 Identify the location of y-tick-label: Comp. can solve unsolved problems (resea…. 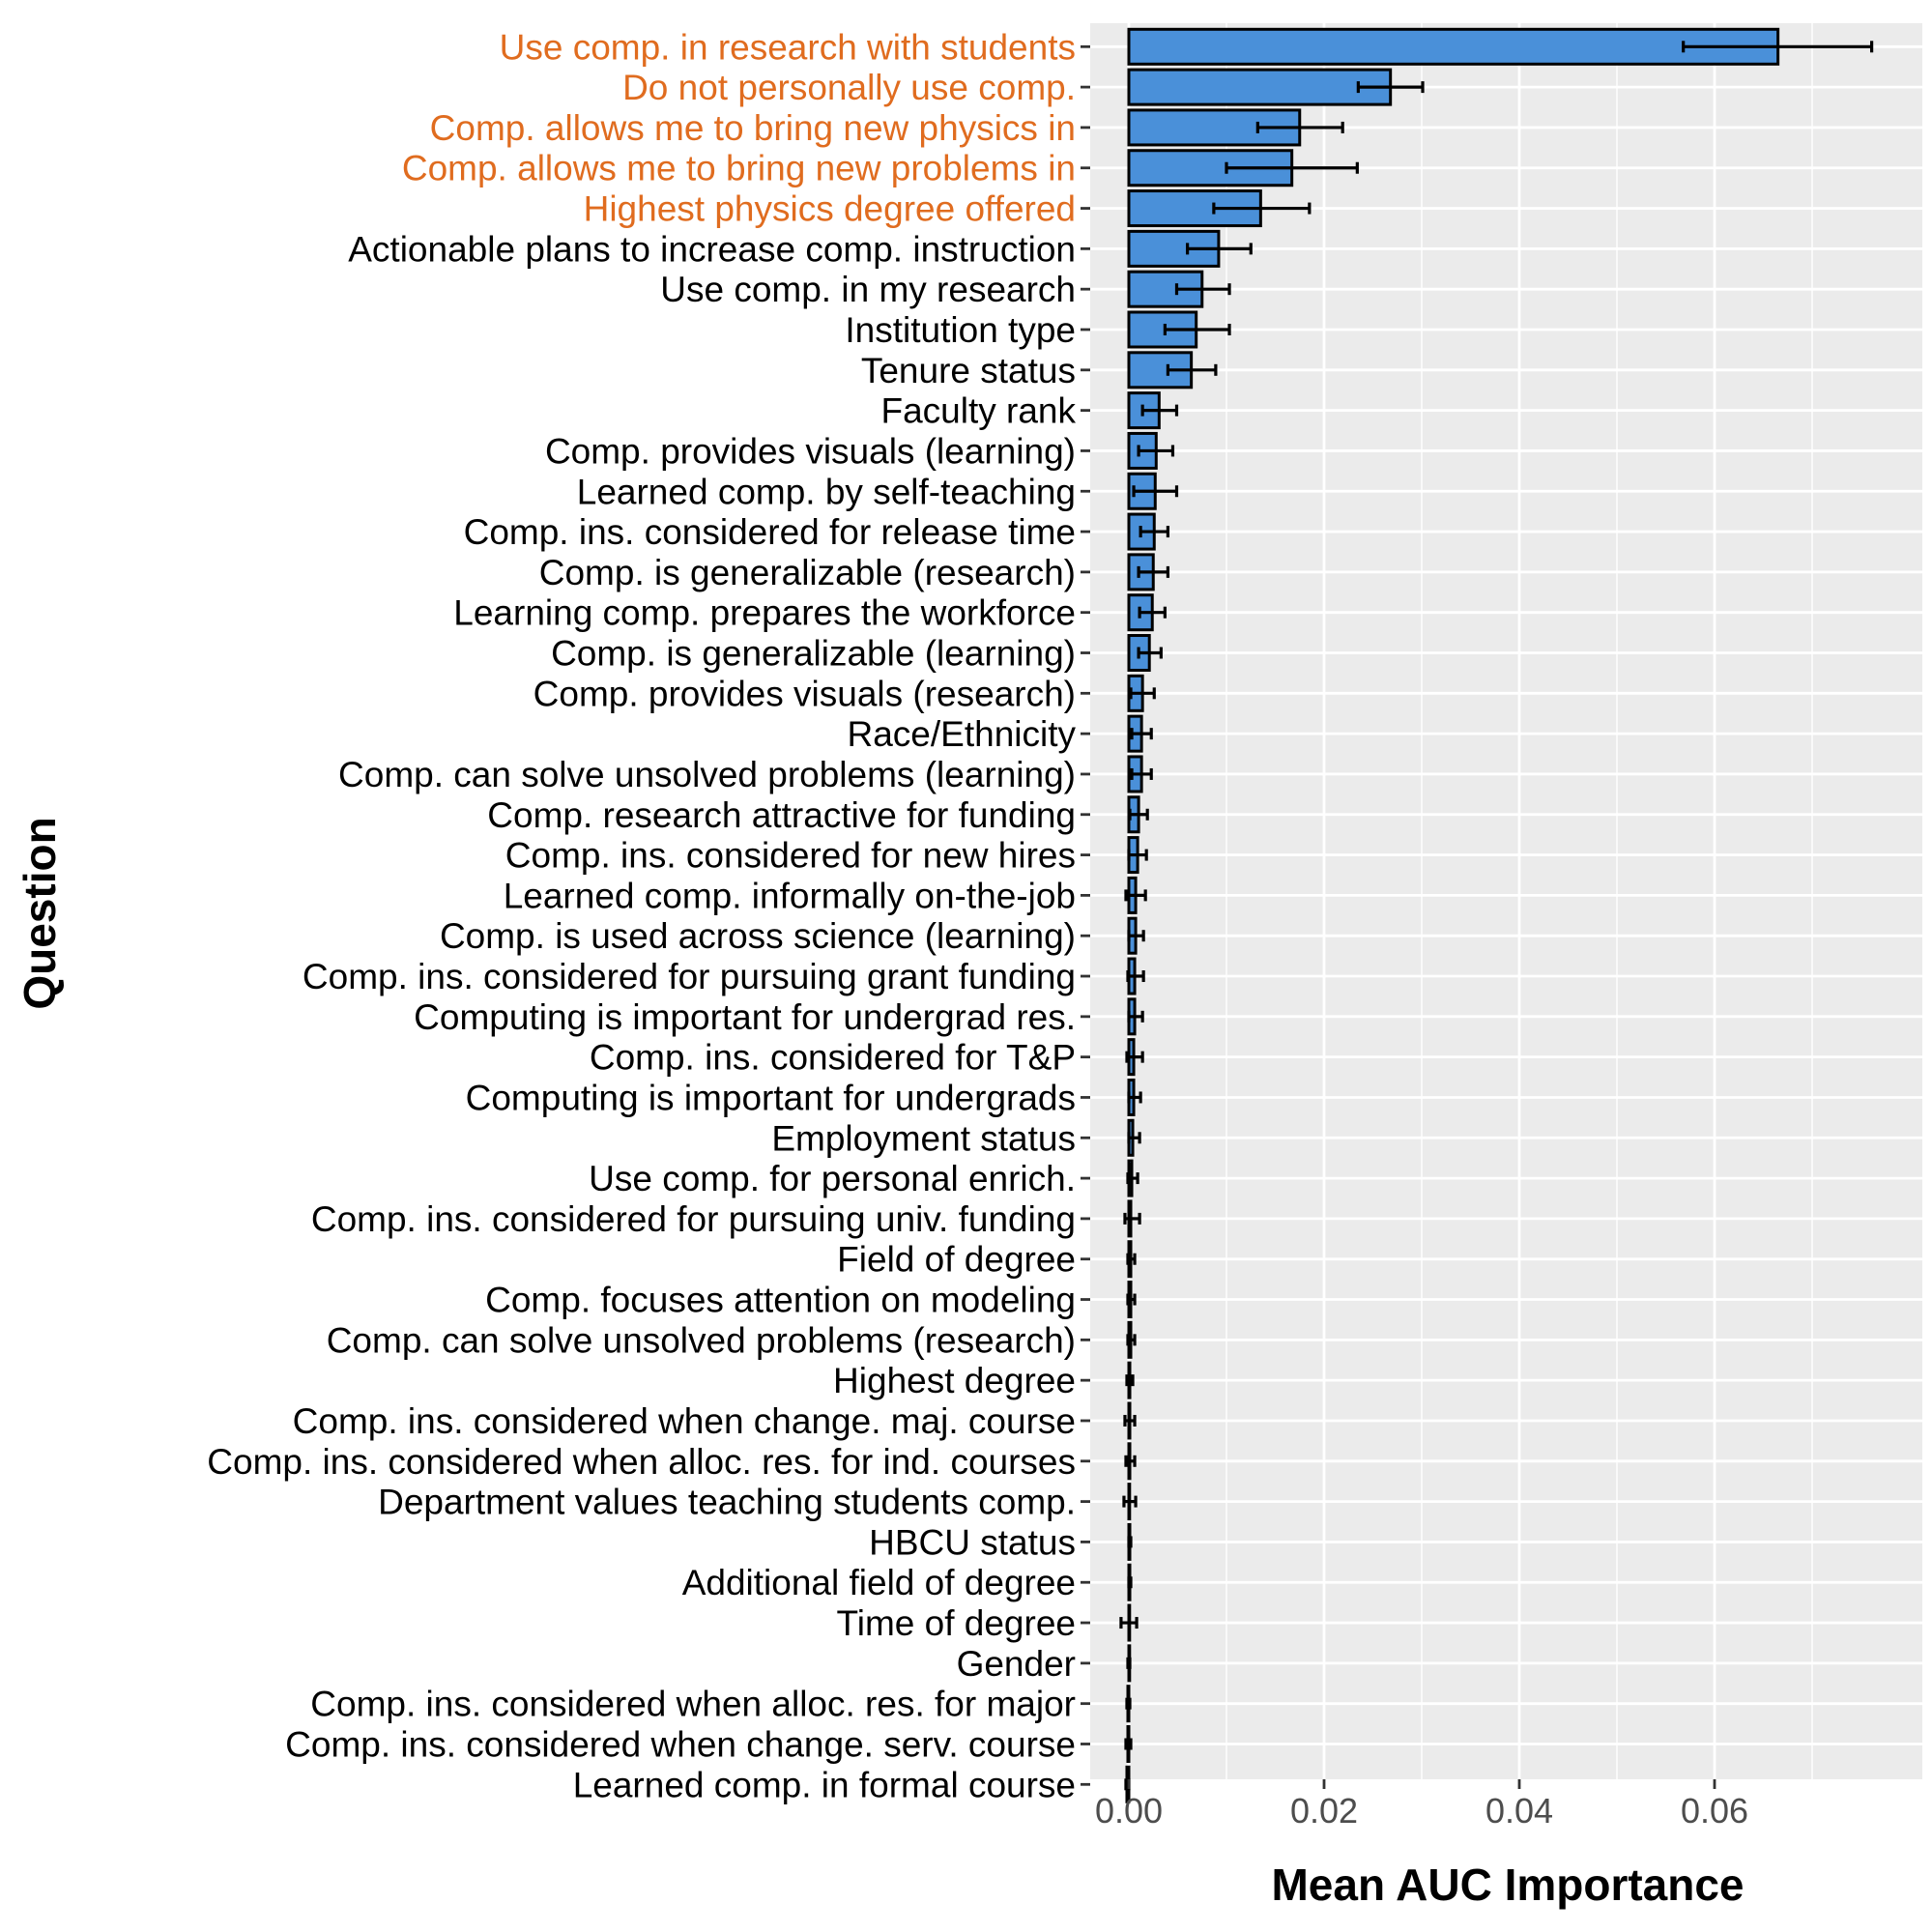
(701, 1340).